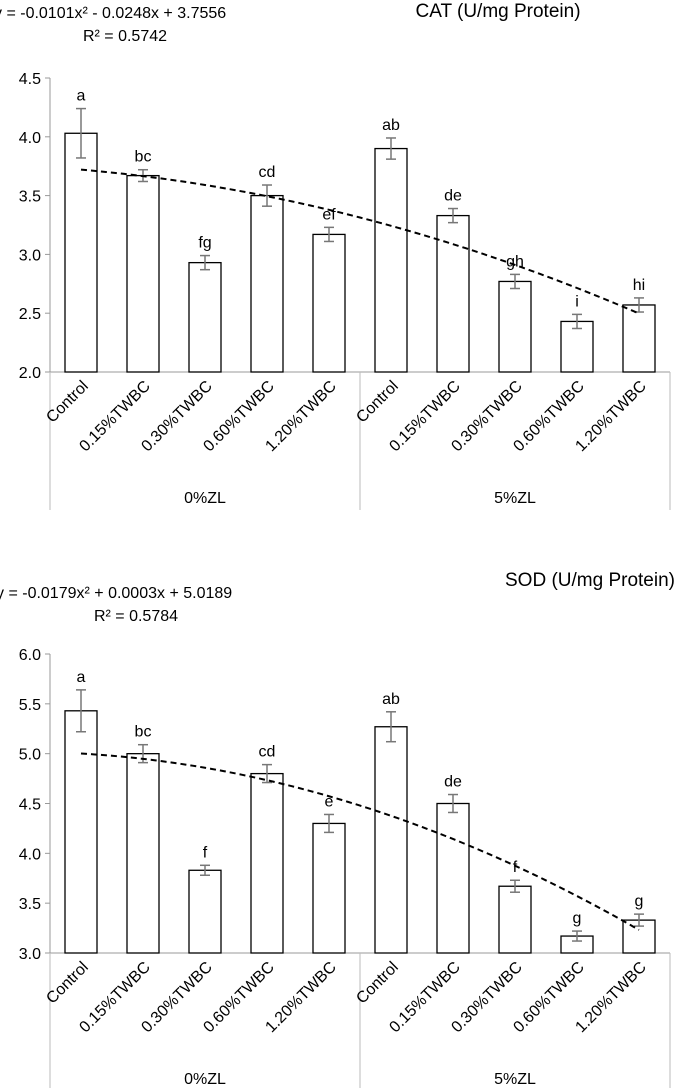  What do you see at coordinates (453, 782) in the screenshot?
I see `sod-significance-letter: de` at bounding box center [453, 782].